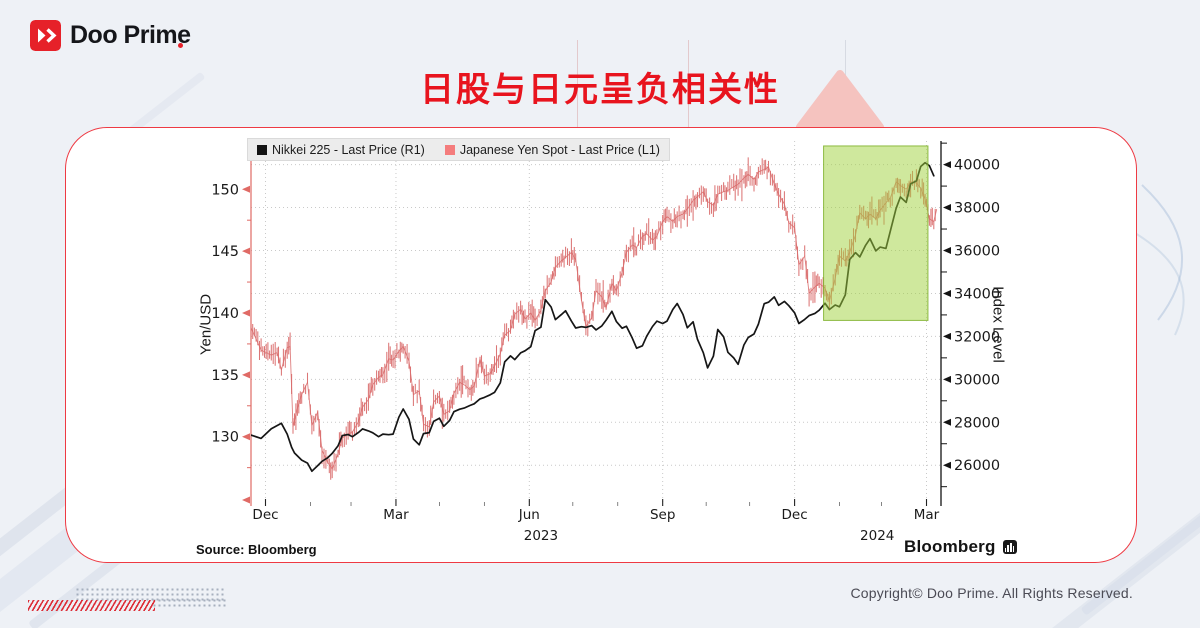 Image resolution: width=1200 pixels, height=628 pixels. What do you see at coordinates (662, 515) in the screenshot?
I see `svg-text: Sep` at bounding box center [662, 515].